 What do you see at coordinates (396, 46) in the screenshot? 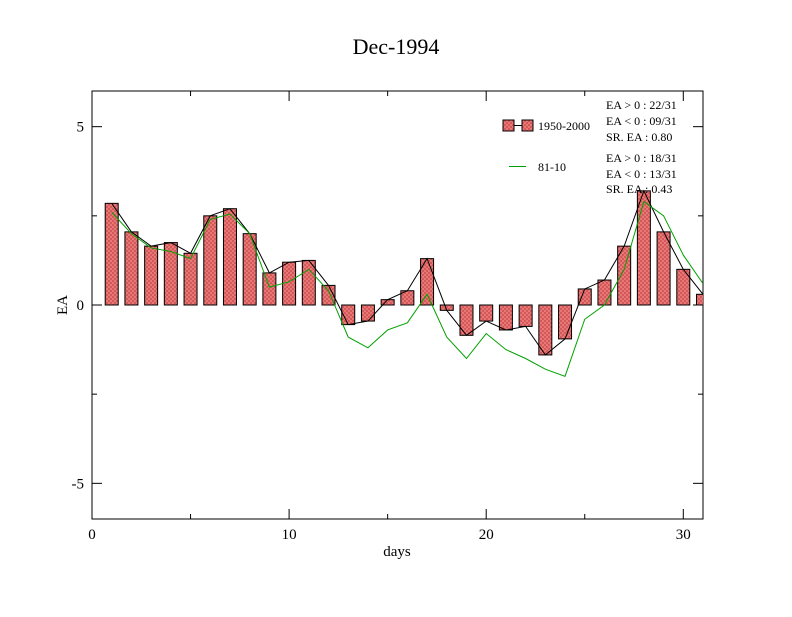
I see `chart-title: Dec-1994` at bounding box center [396, 46].